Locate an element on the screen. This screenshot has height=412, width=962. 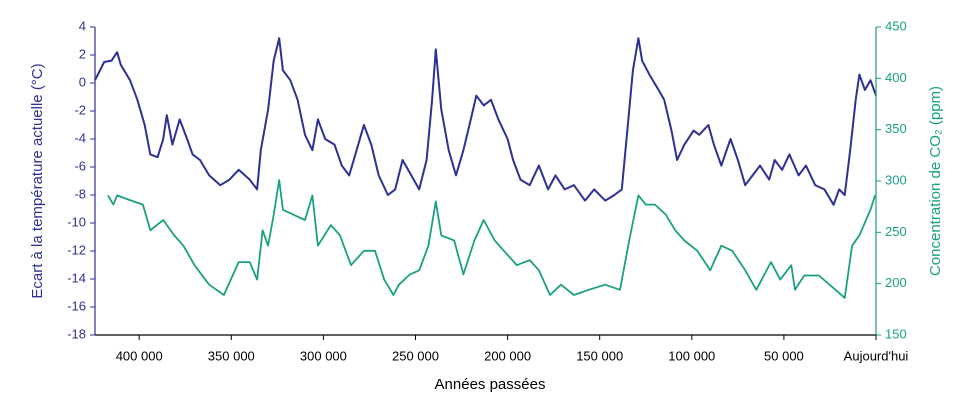
y-axis-label: Ecart à la température actuelle (°C) is located at coordinates (37, 180).